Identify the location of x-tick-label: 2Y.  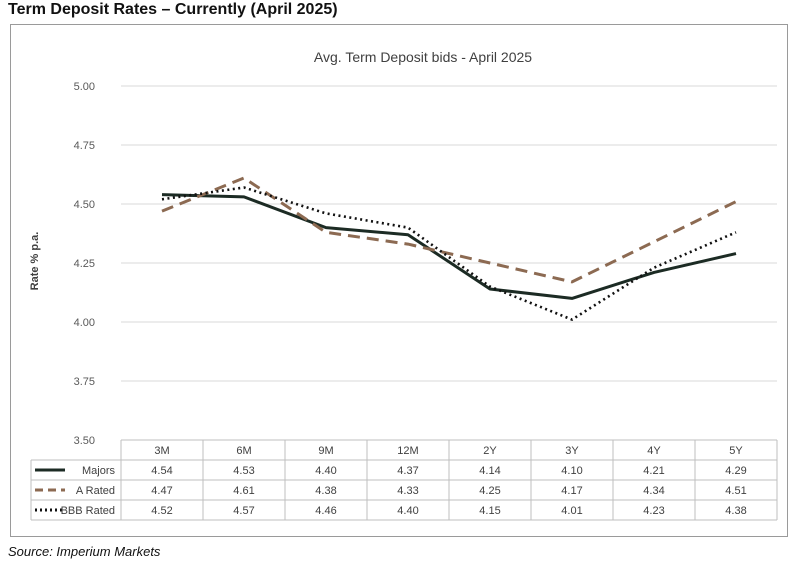
(490, 451).